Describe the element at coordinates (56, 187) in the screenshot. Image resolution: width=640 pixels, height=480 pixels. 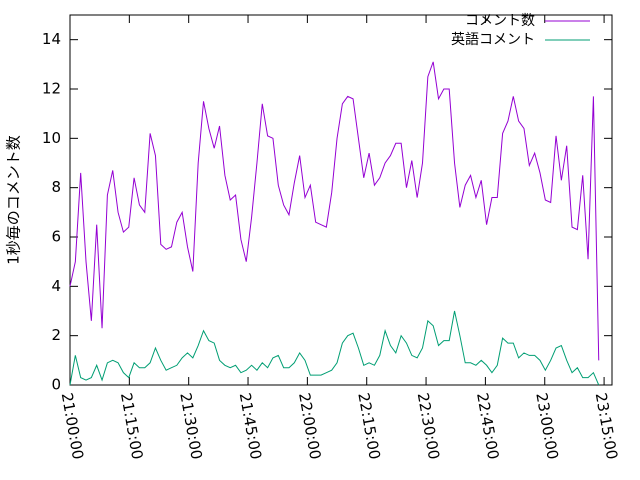
I see `y-tick-label: 8` at that location.